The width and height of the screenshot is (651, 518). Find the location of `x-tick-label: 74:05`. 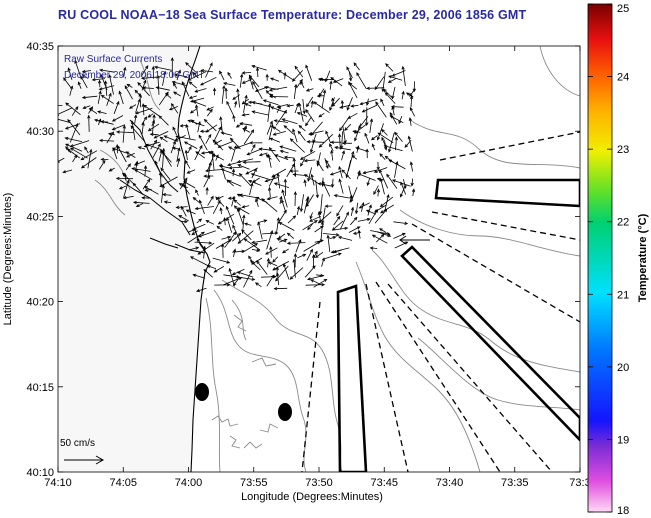

x-tick-label: 74:05 is located at coordinates (123, 483).